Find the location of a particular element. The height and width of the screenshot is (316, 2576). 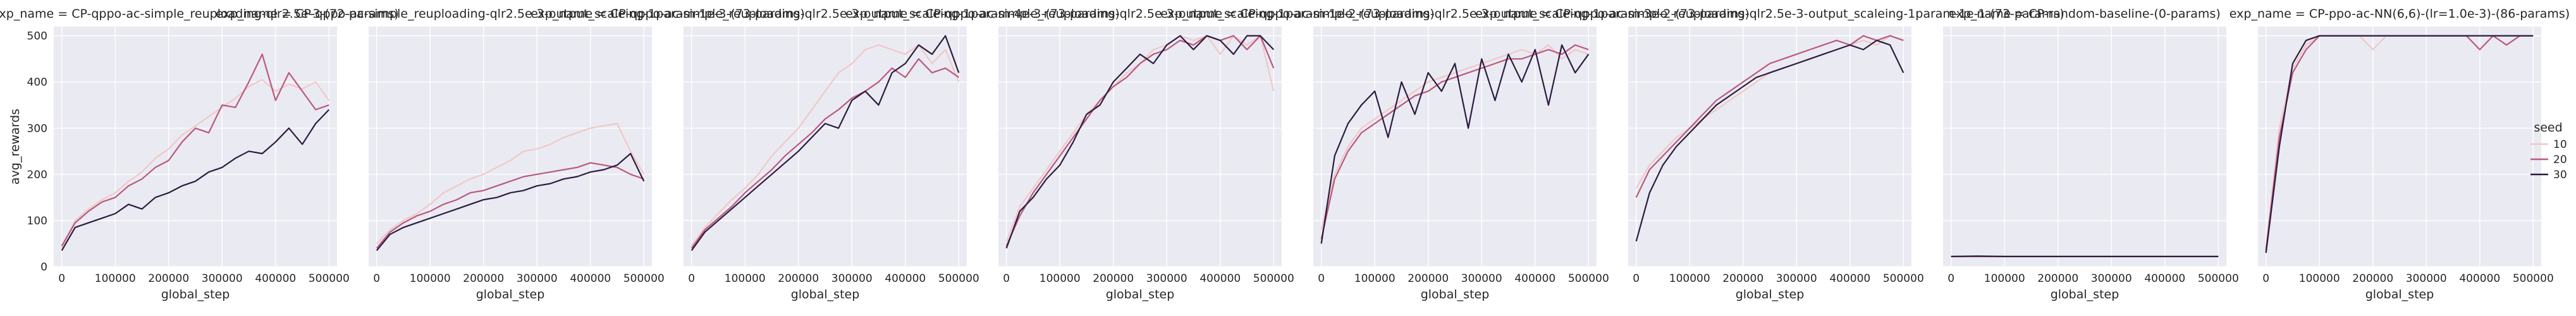

y-tick-label: 400 is located at coordinates (37, 82).